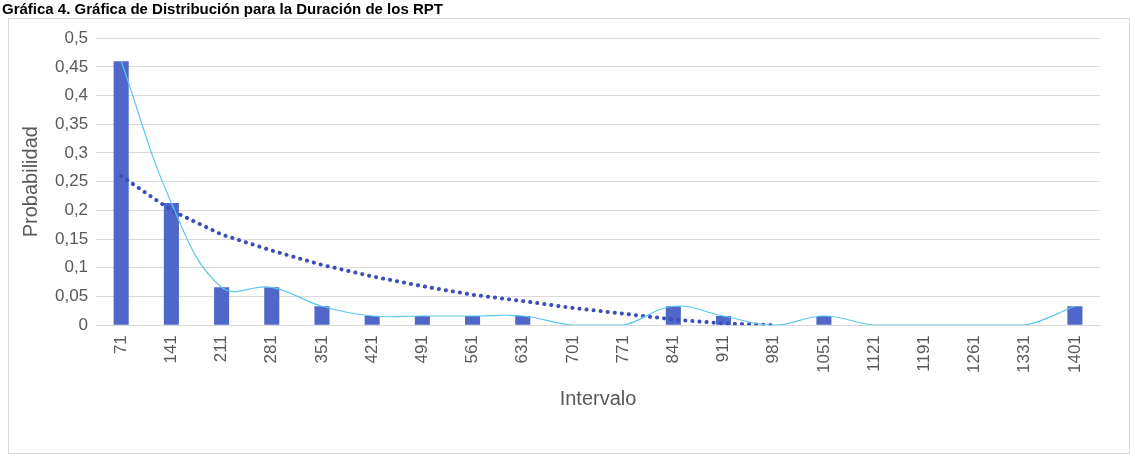 This screenshot has width=1135, height=456. I want to click on x-axis-title: Intervalo, so click(598, 397).